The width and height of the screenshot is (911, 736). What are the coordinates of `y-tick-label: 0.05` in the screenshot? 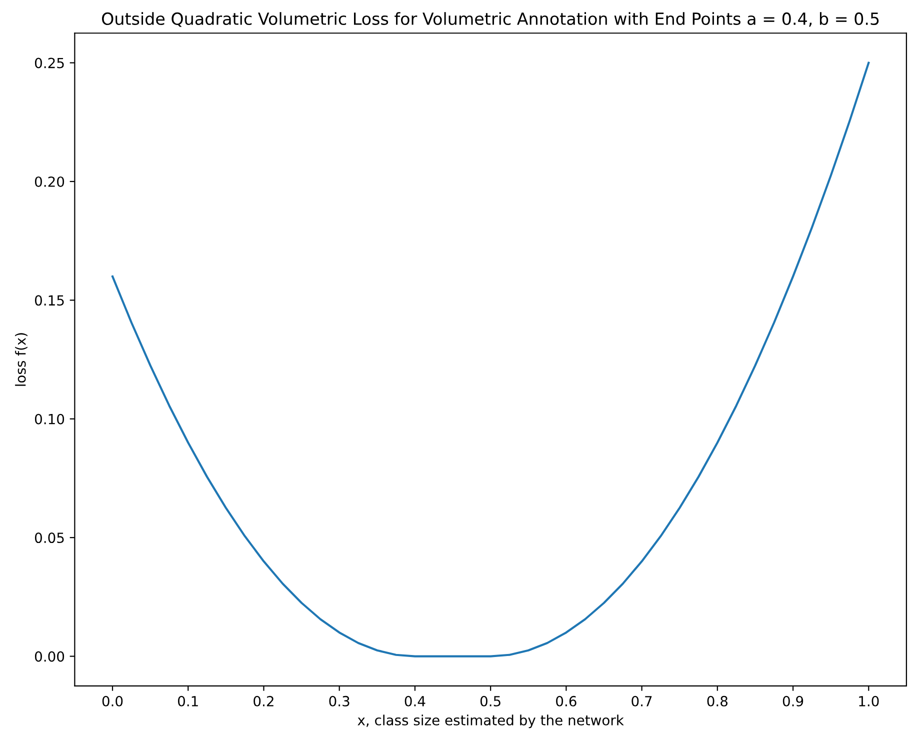 It's located at (49, 538).